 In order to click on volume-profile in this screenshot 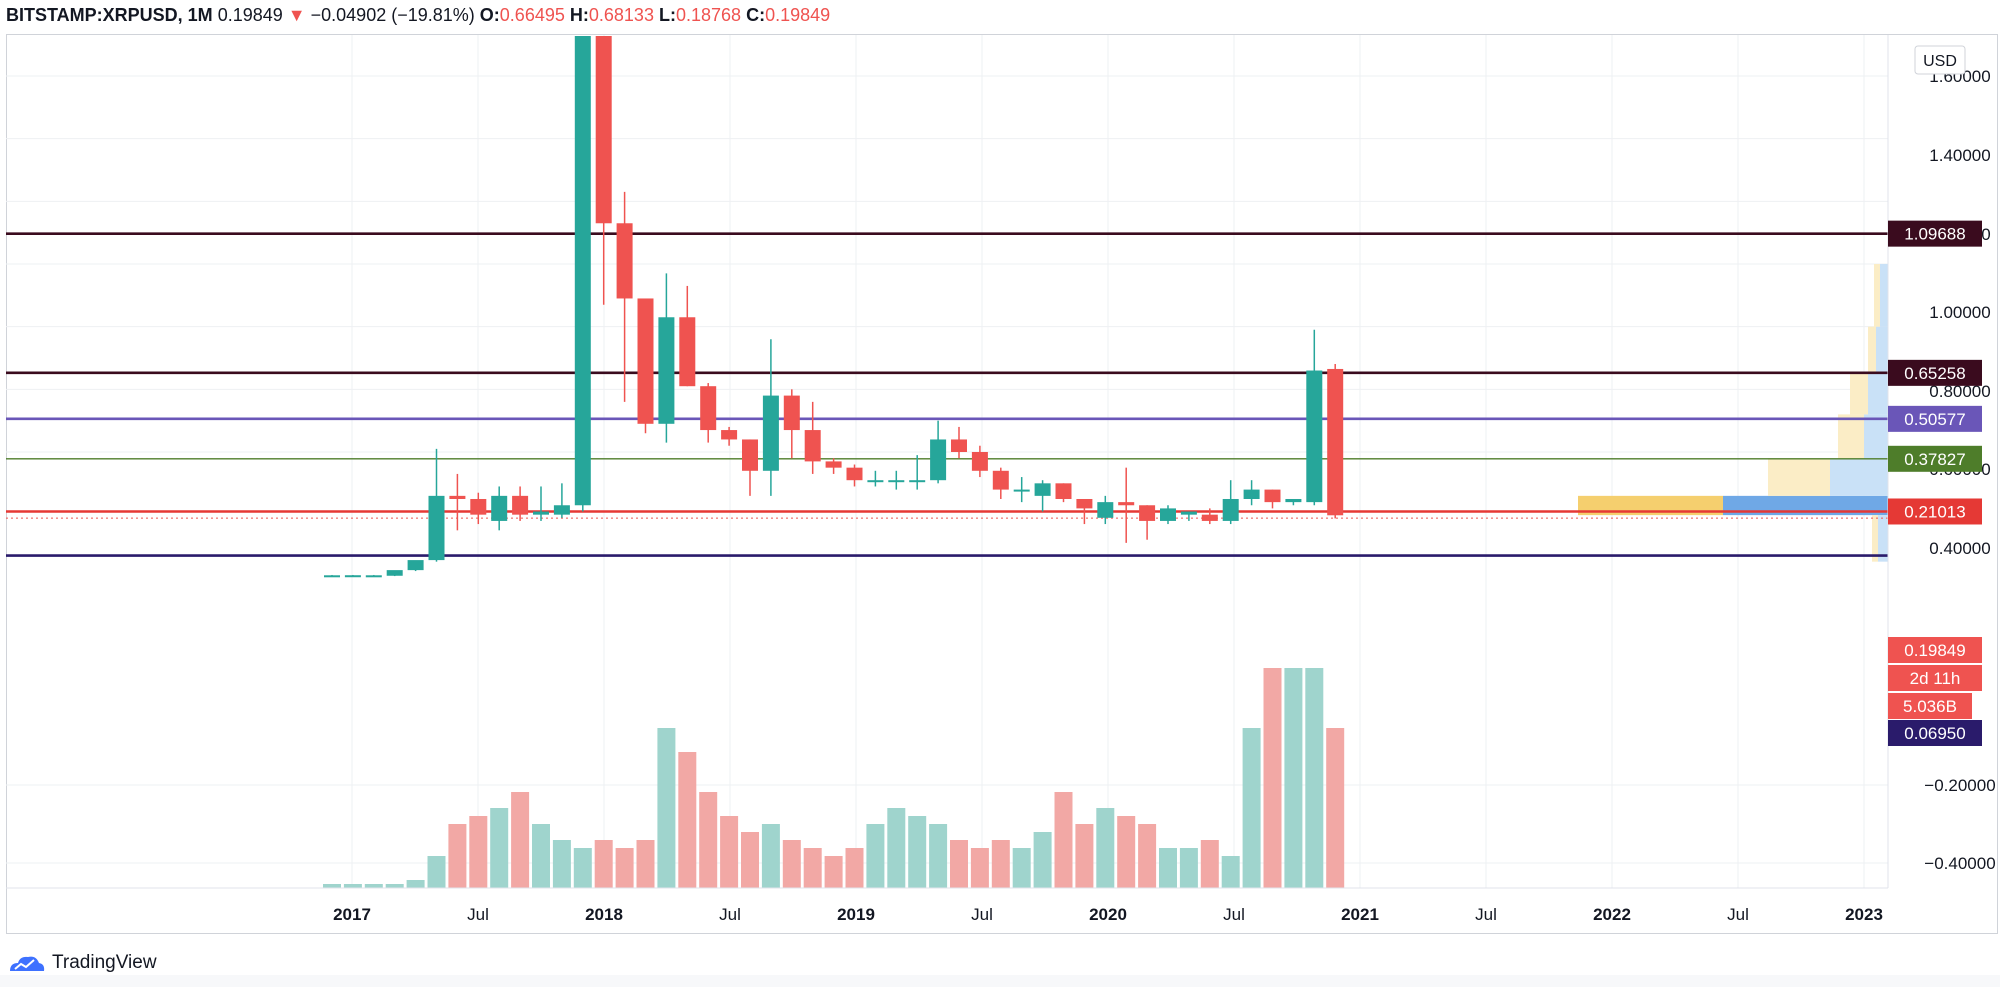, I will do `click(1733, 412)`.